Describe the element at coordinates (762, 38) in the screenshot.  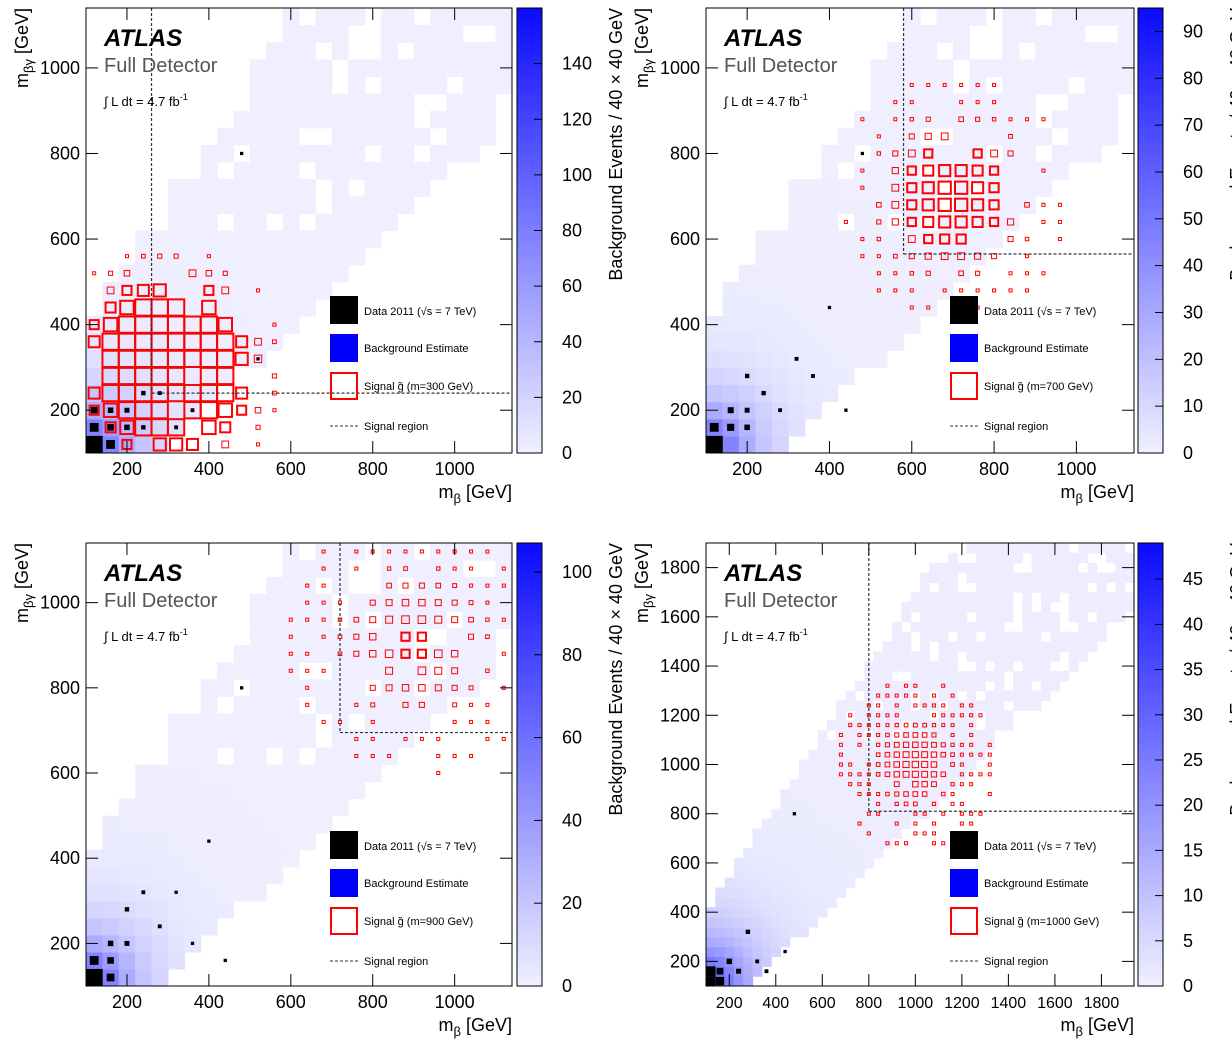
I see `experiment-label: ATLAS` at that location.